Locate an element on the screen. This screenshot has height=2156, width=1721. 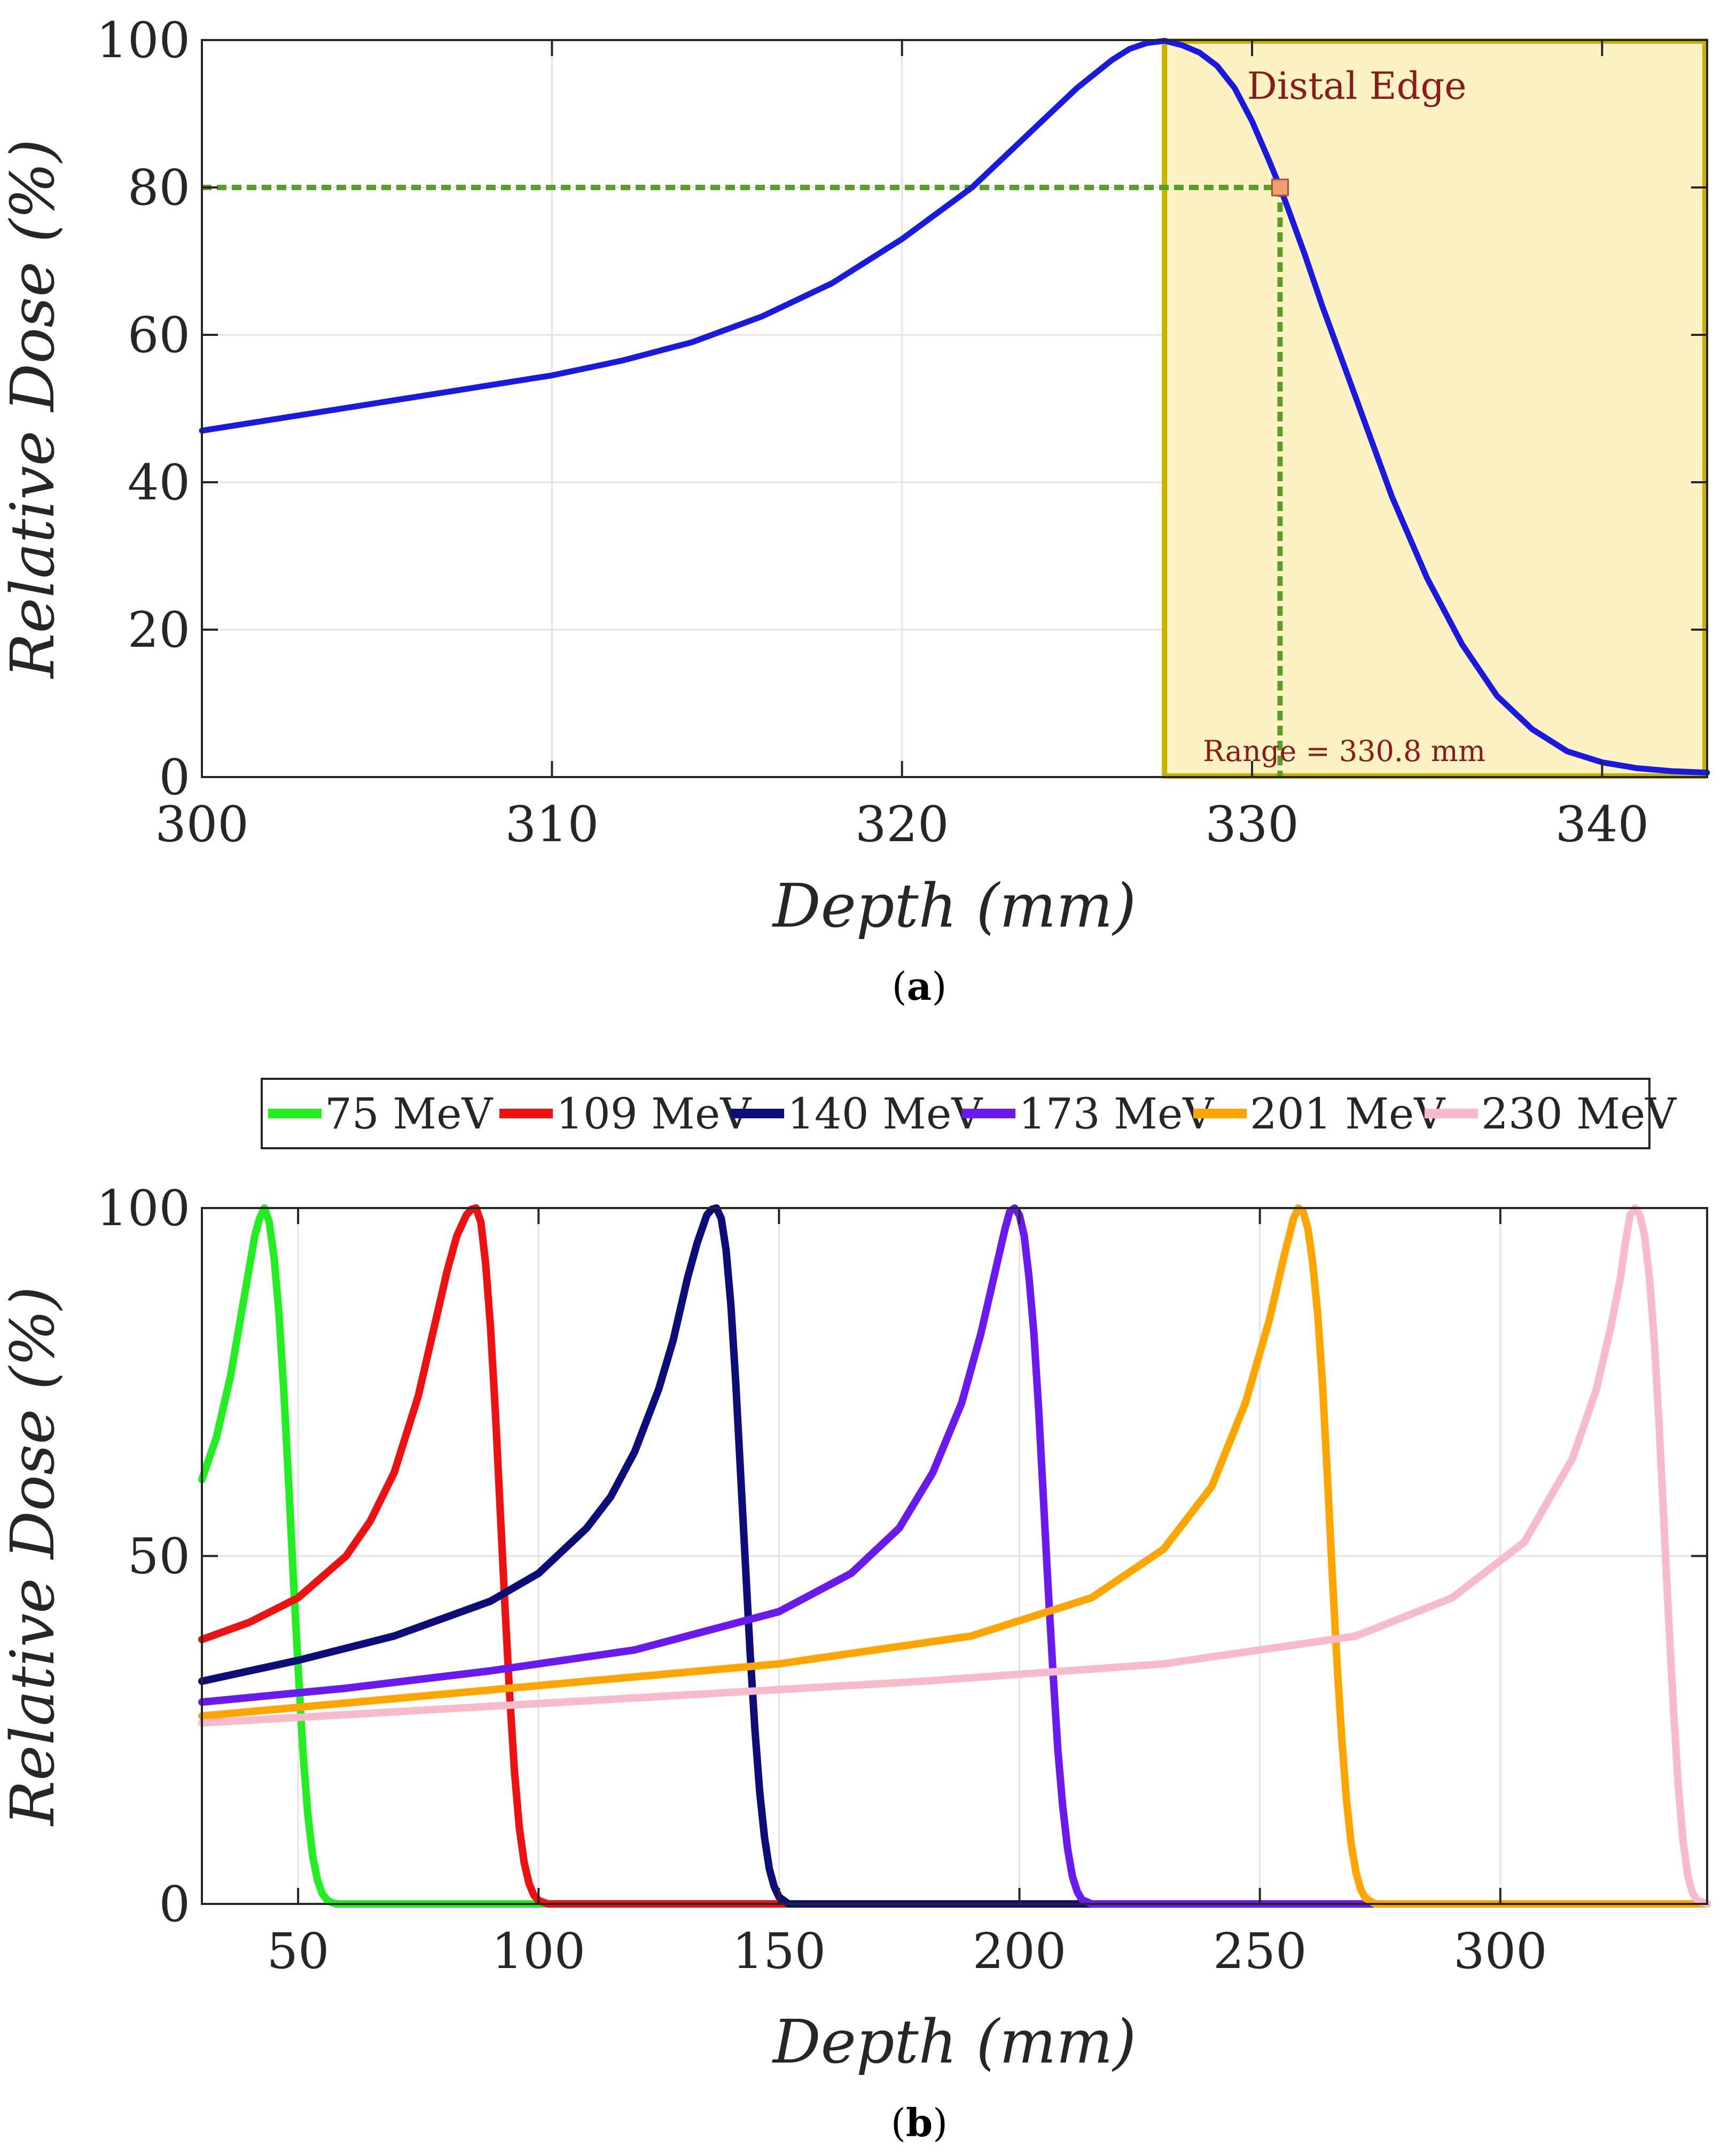
legend-label: 201 MeV is located at coordinates (1347, 1114).